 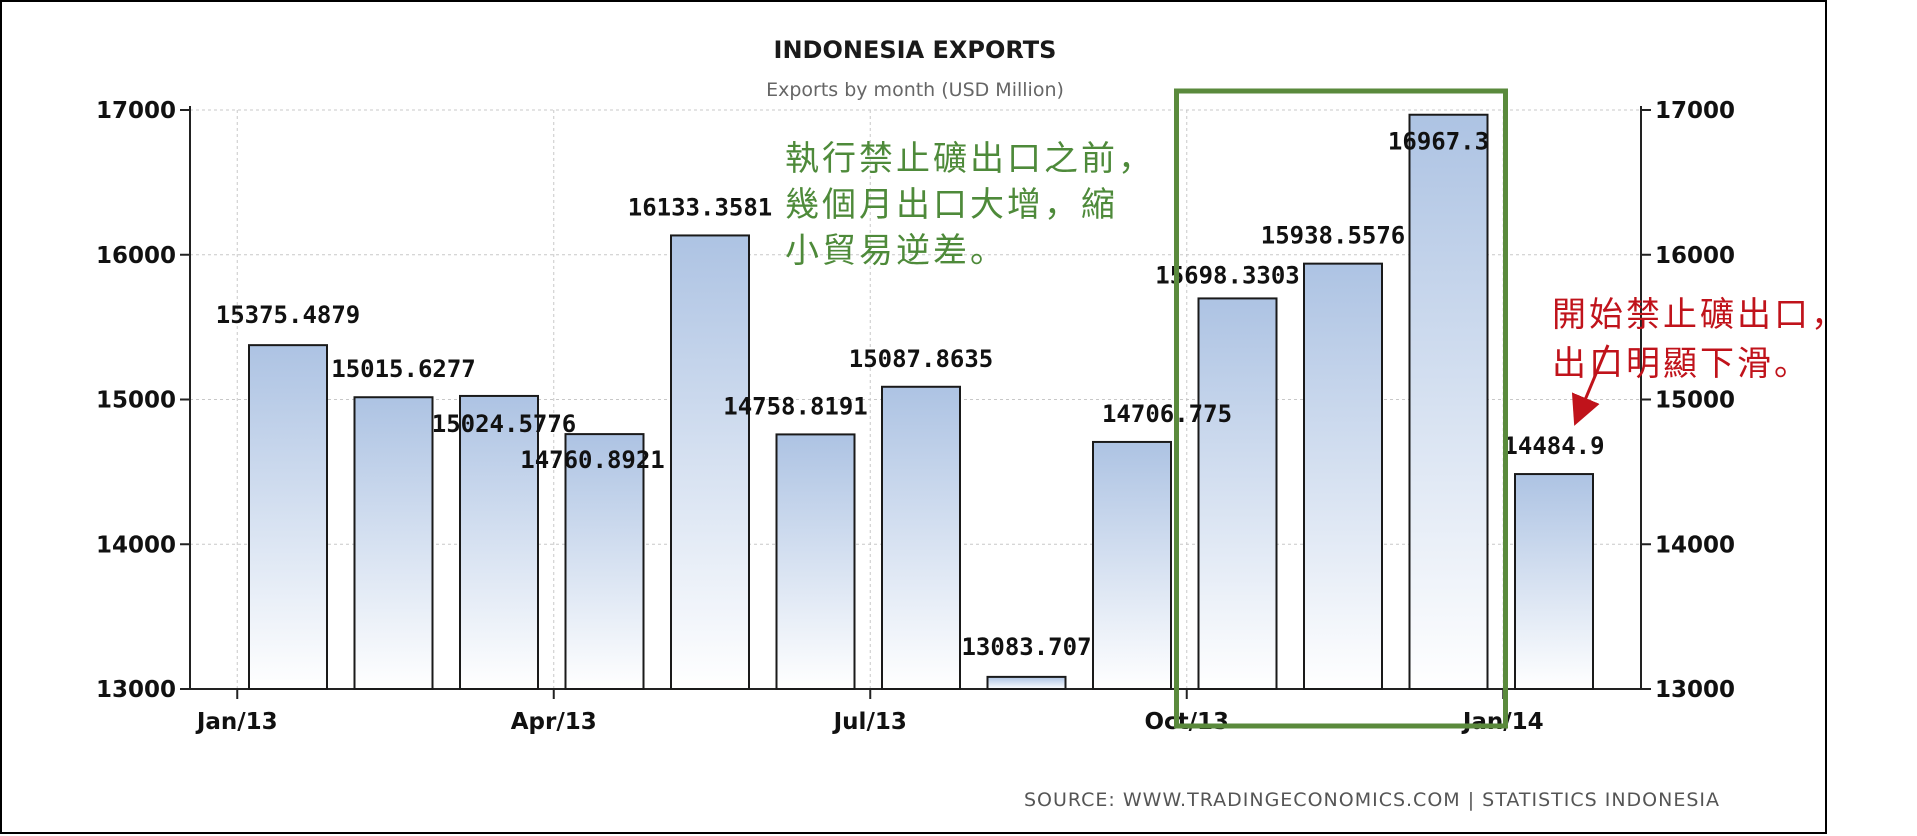 I want to click on y-tick-label-left: 16000, so click(x=136, y=256).